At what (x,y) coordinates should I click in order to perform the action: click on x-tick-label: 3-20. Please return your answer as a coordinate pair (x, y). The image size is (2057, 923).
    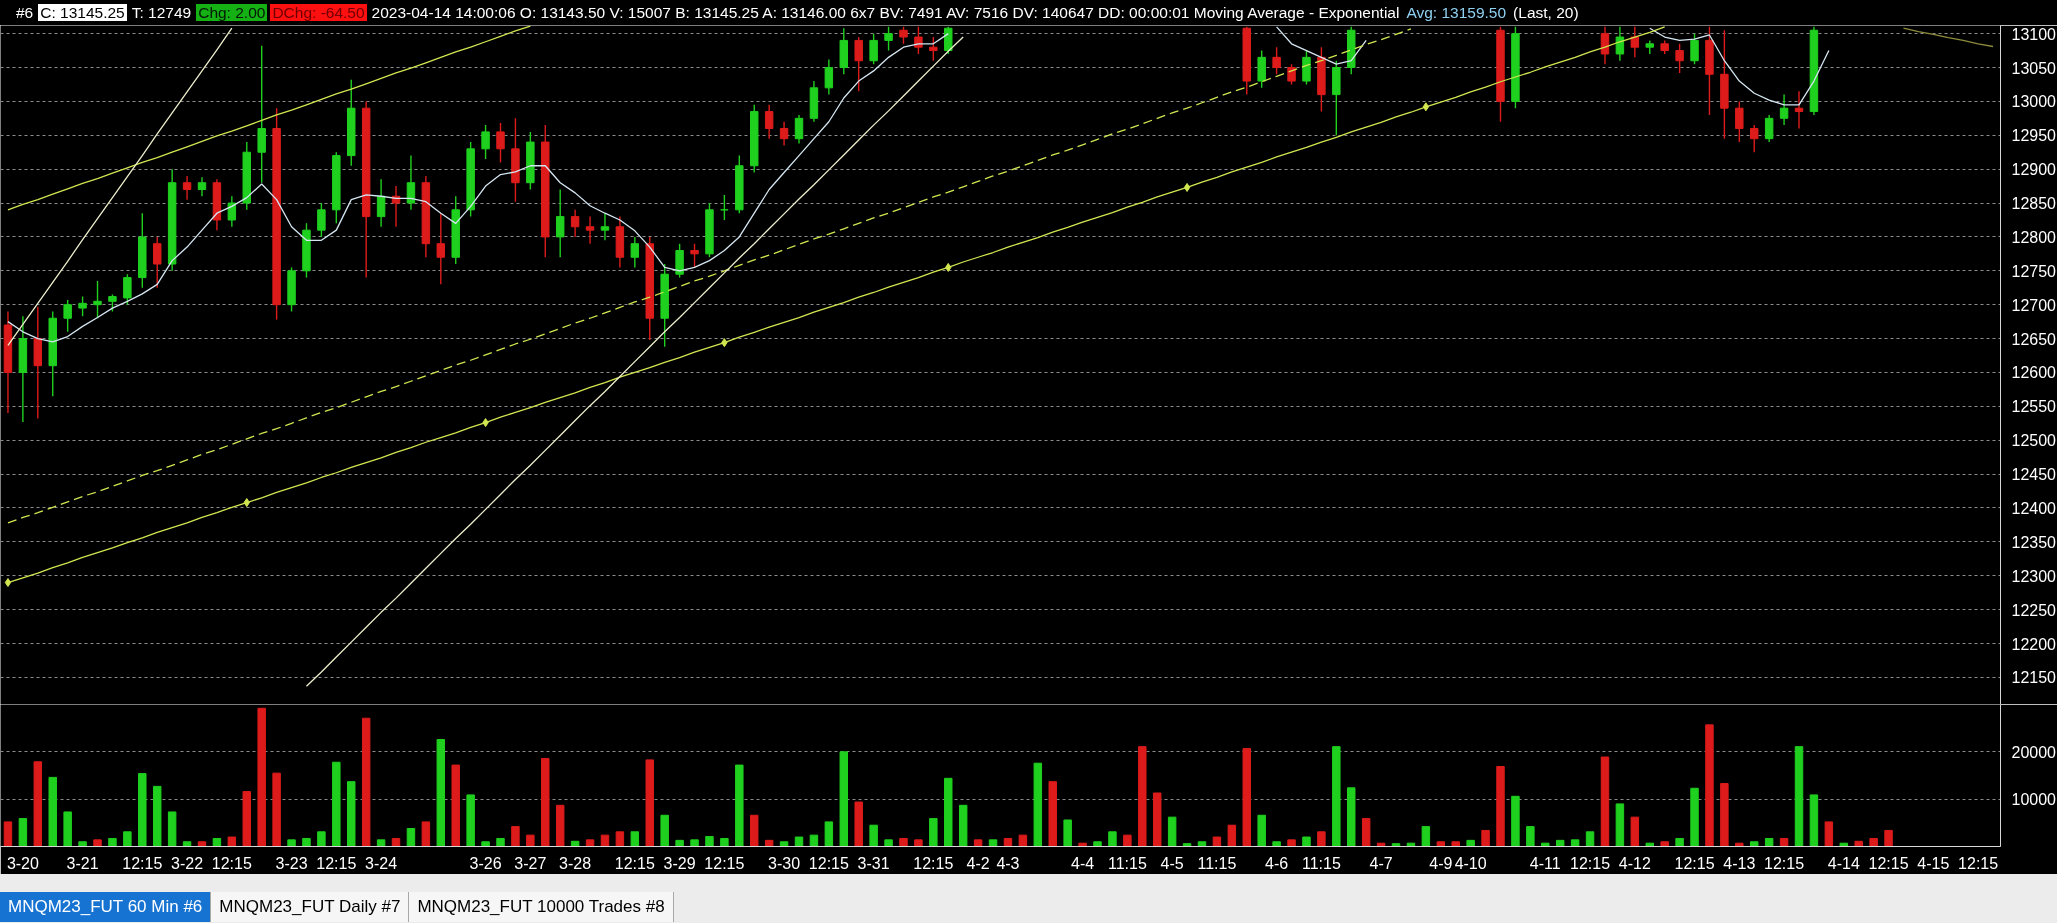
    Looking at the image, I should click on (22, 863).